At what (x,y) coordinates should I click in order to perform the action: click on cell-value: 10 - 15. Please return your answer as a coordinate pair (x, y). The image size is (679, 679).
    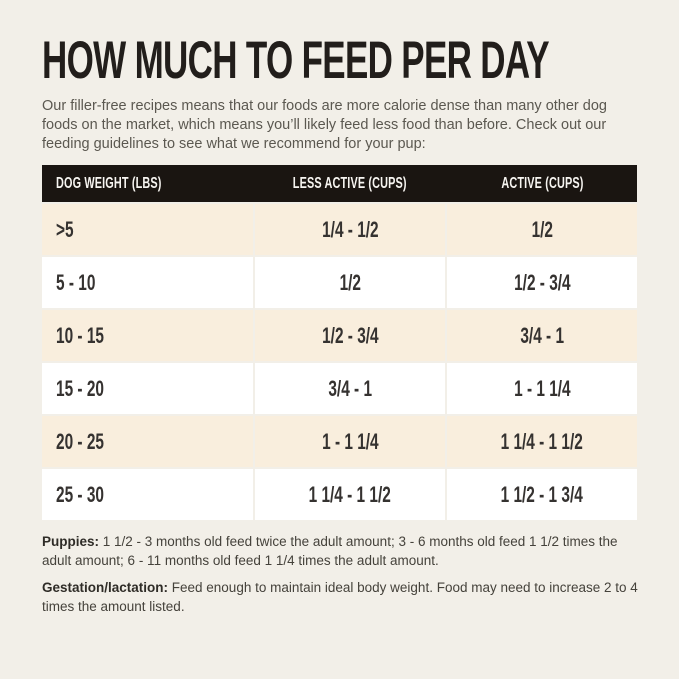
    Looking at the image, I should click on (80, 335).